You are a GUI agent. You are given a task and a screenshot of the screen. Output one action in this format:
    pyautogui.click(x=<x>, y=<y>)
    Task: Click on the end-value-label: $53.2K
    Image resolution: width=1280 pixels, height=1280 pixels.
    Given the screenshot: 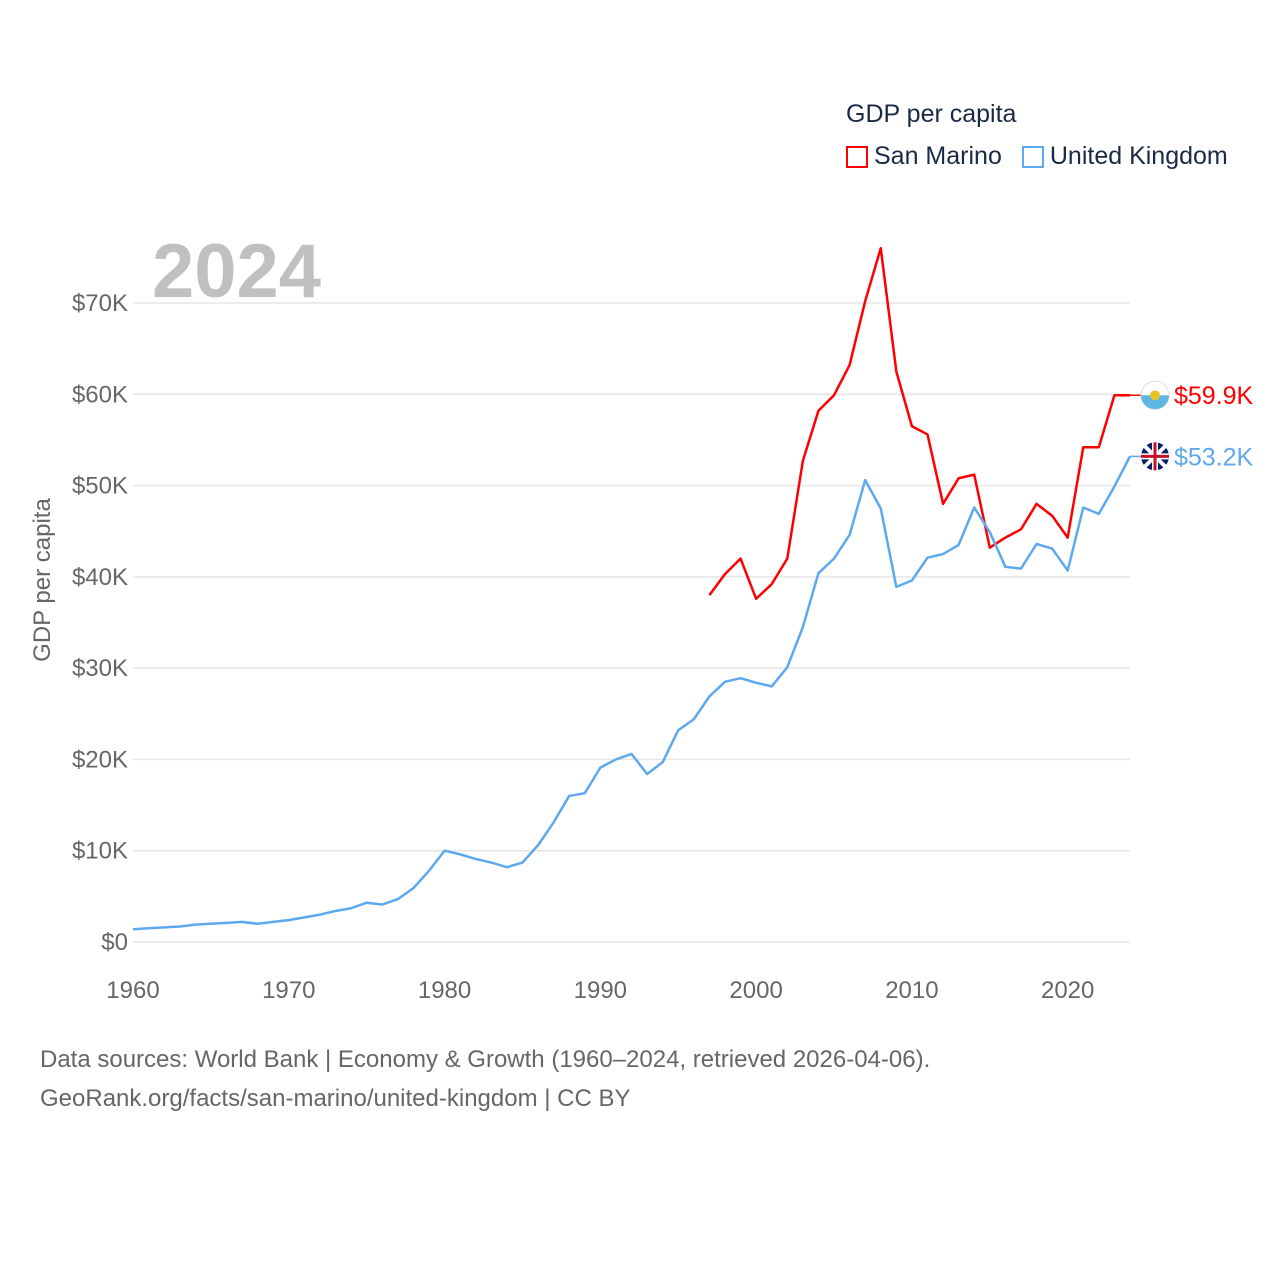 What is the action you would take?
    pyautogui.click(x=1214, y=457)
    